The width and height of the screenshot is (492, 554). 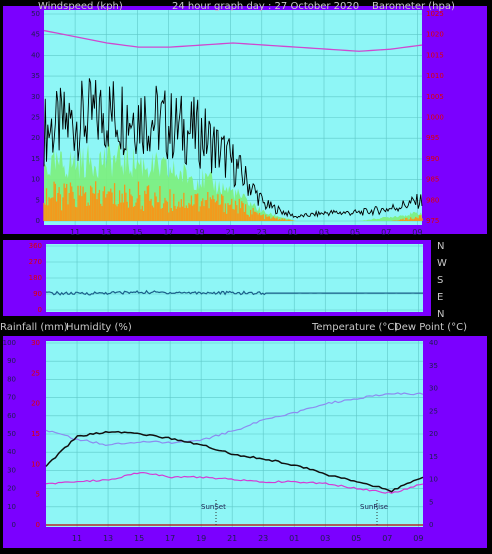 What do you see at coordinates (431, 525) in the screenshot?
I see `temperature-tick-label: 0` at bounding box center [431, 525].